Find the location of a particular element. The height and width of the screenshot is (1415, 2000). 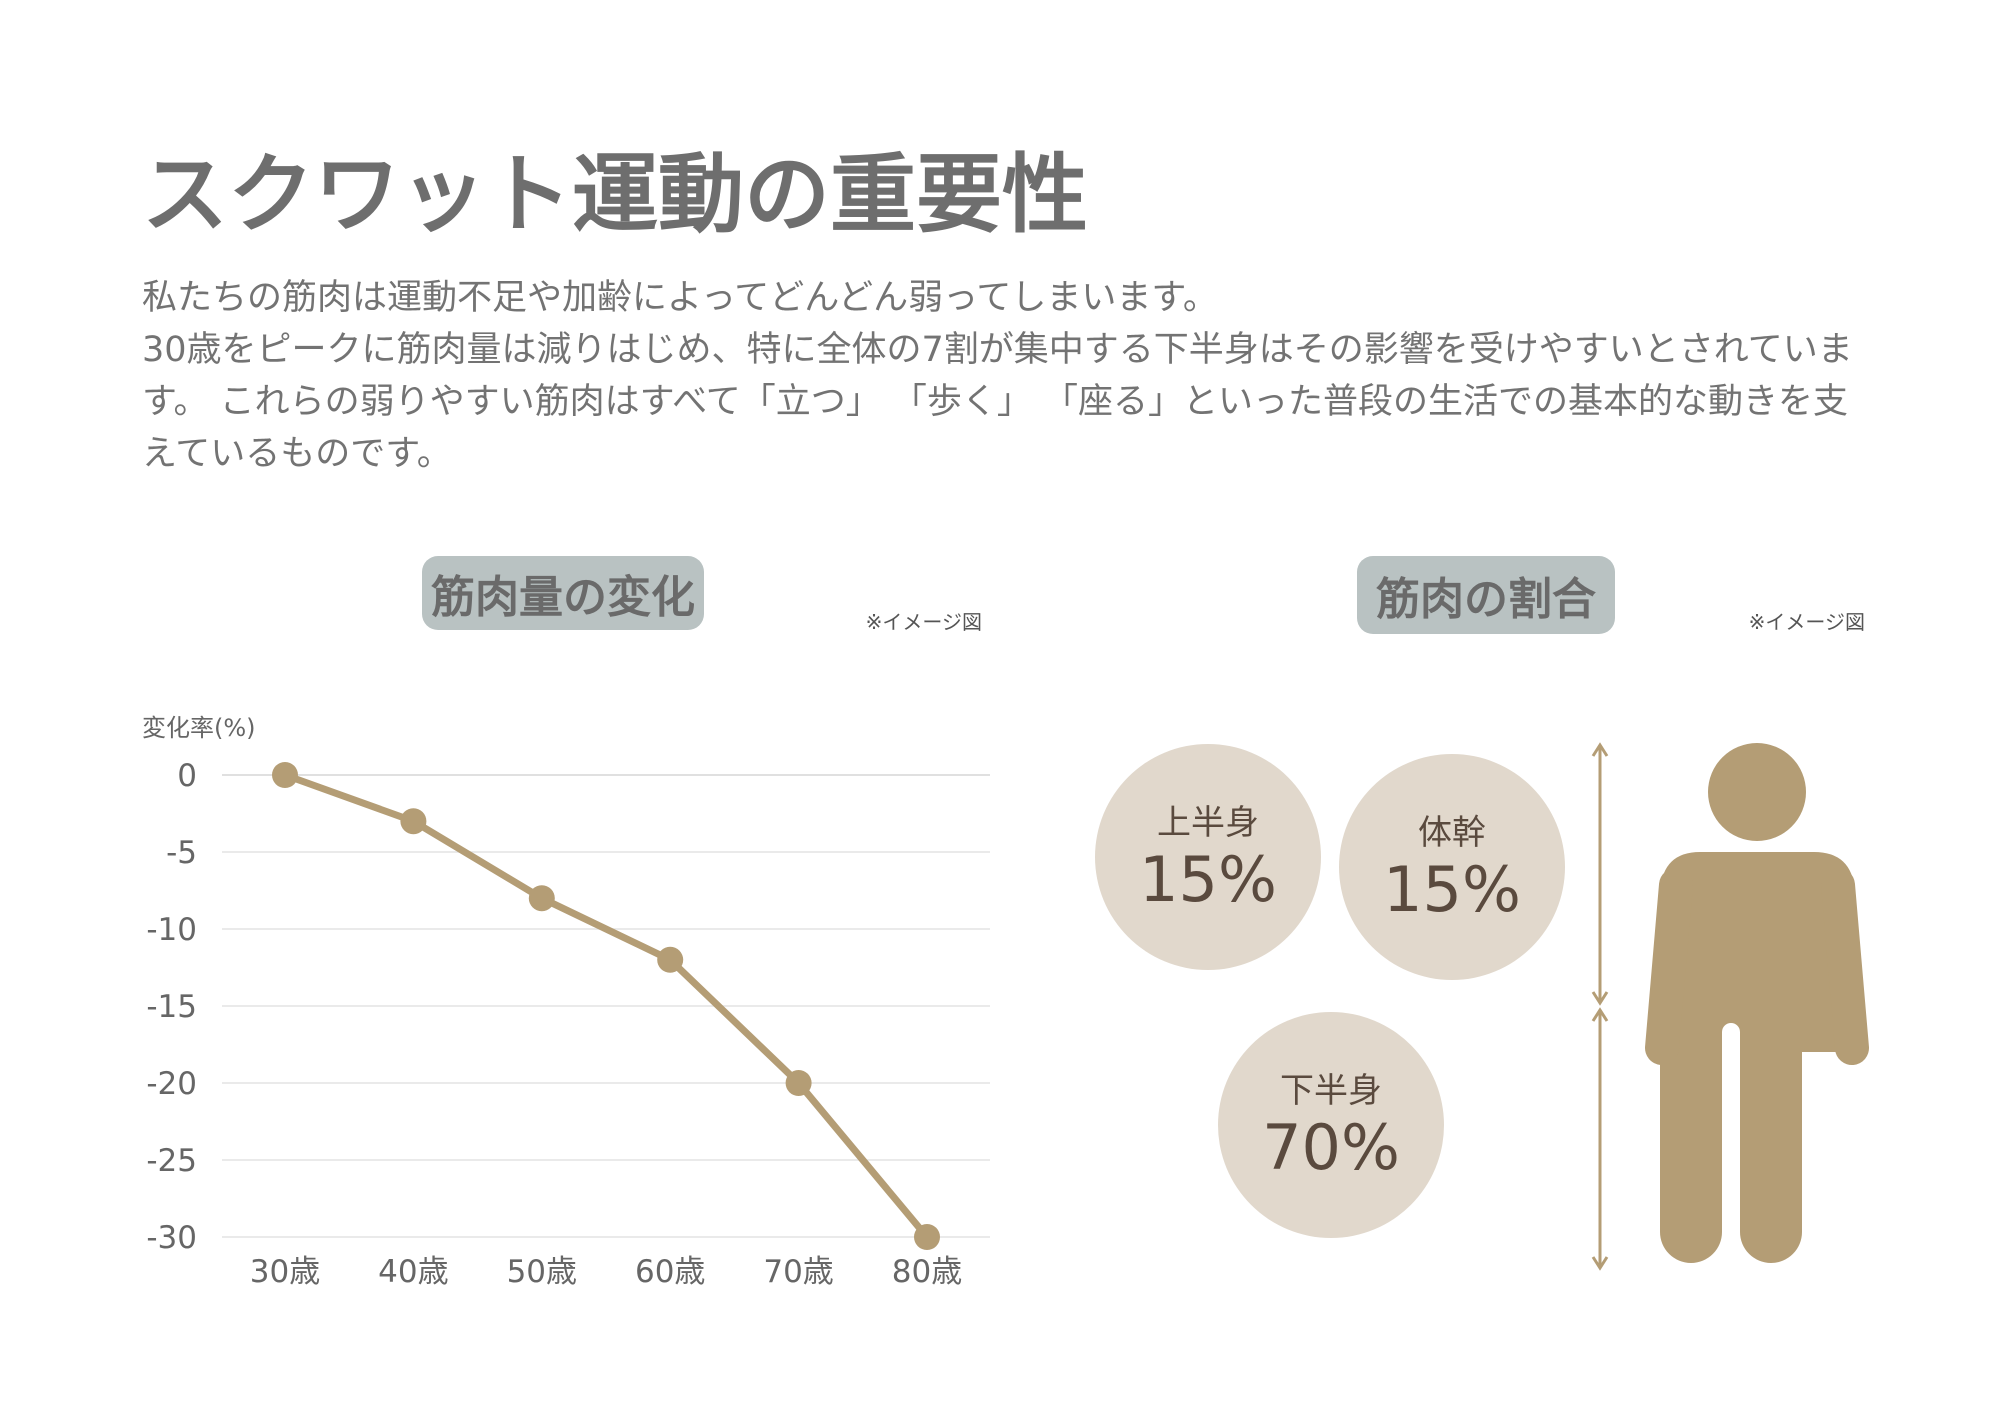

chart-image-note: ※イメージ図 is located at coordinates (923, 622).